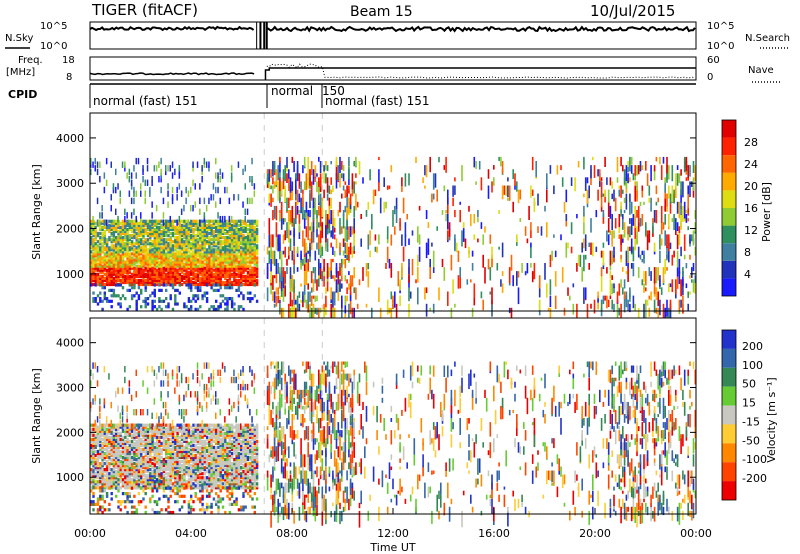 This screenshot has height=554, width=800. What do you see at coordinates (747, 274) in the screenshot?
I see `colorbar-tick-label: 4` at bounding box center [747, 274].